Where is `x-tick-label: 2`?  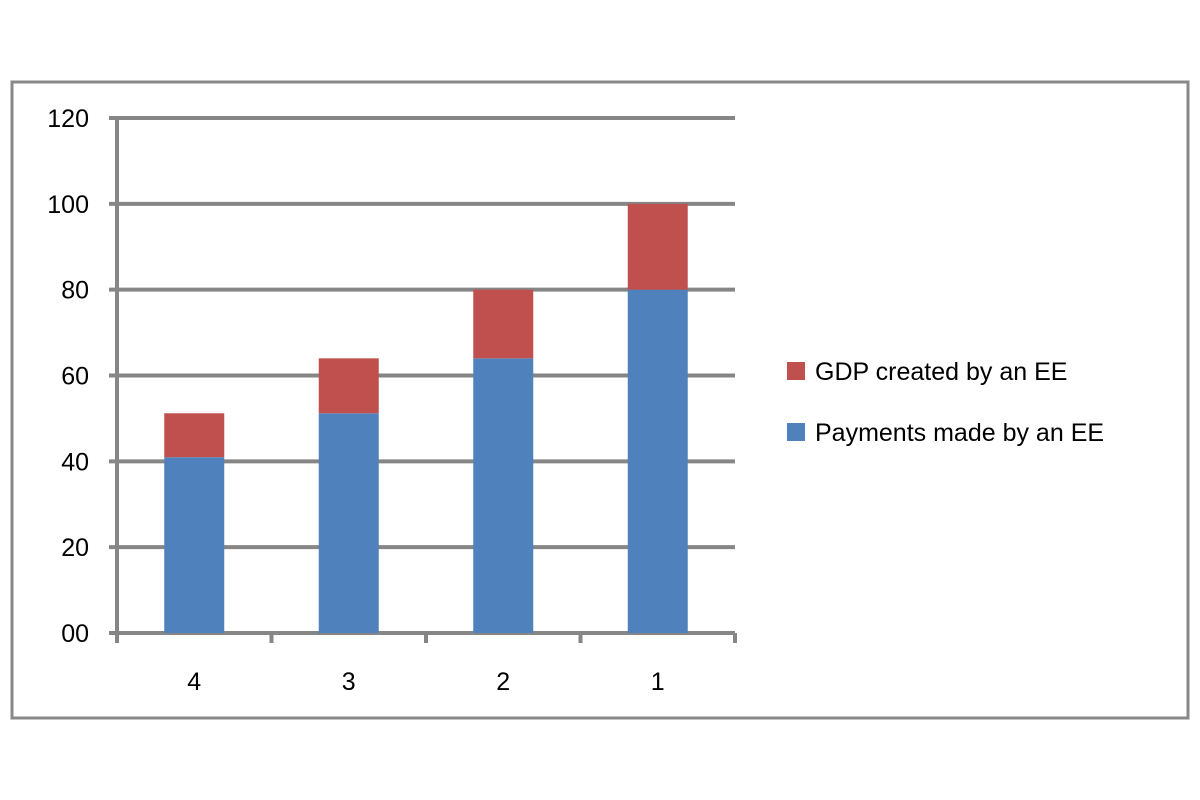
x-tick-label: 2 is located at coordinates (503, 682).